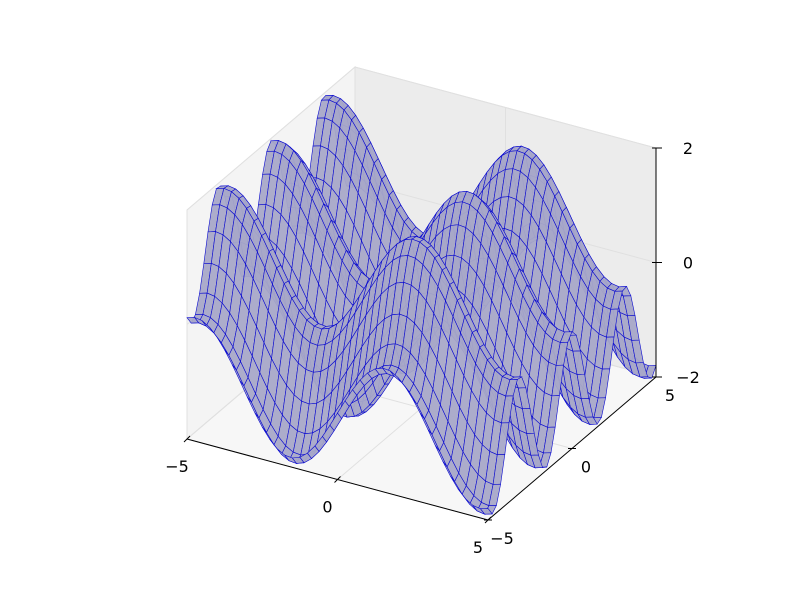 This screenshot has width=812, height=612. I want to click on x-tick-label: −5, so click(177, 466).